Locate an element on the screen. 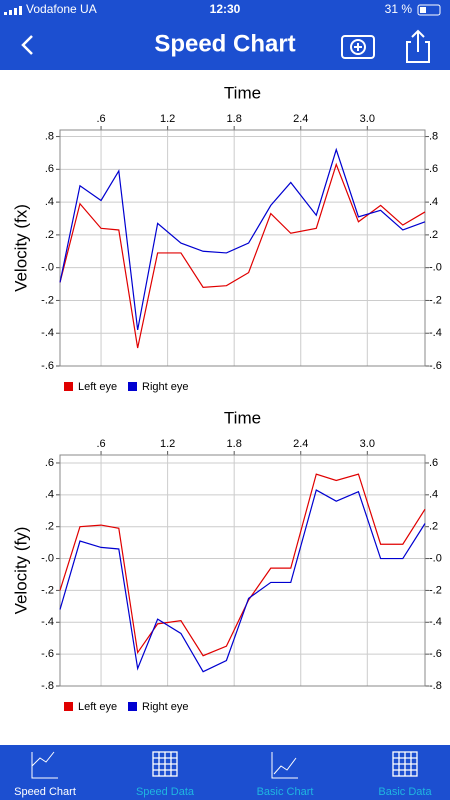  header is located at coordinates (225, 35).